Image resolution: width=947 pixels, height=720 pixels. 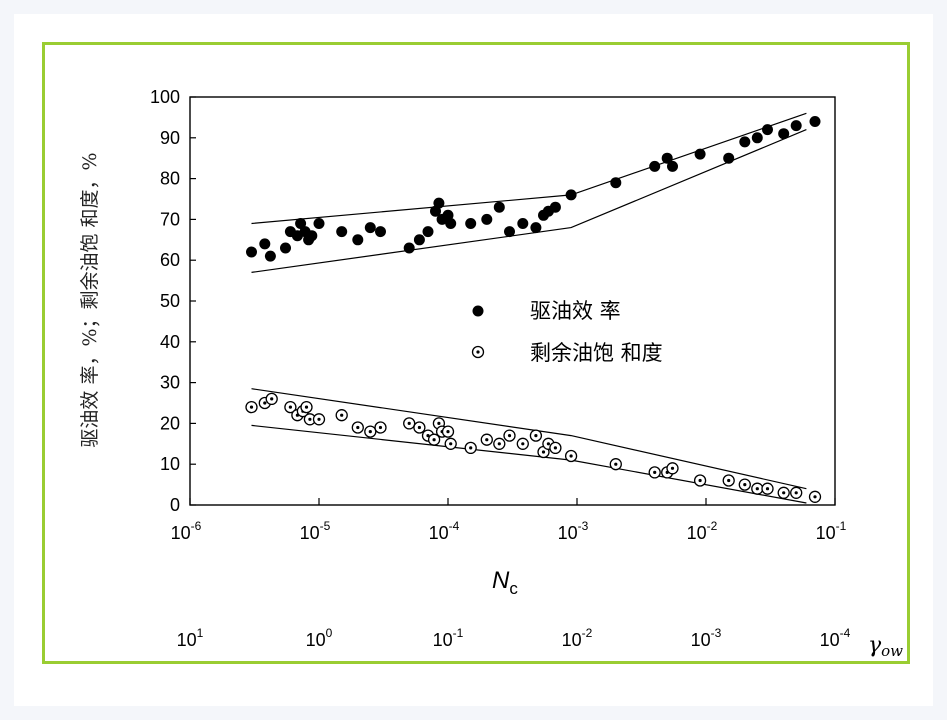 What do you see at coordinates (90, 299) in the screenshot?
I see `y-axis-label: 驱油效 率，%；剩余油饱 和度，%` at bounding box center [90, 299].